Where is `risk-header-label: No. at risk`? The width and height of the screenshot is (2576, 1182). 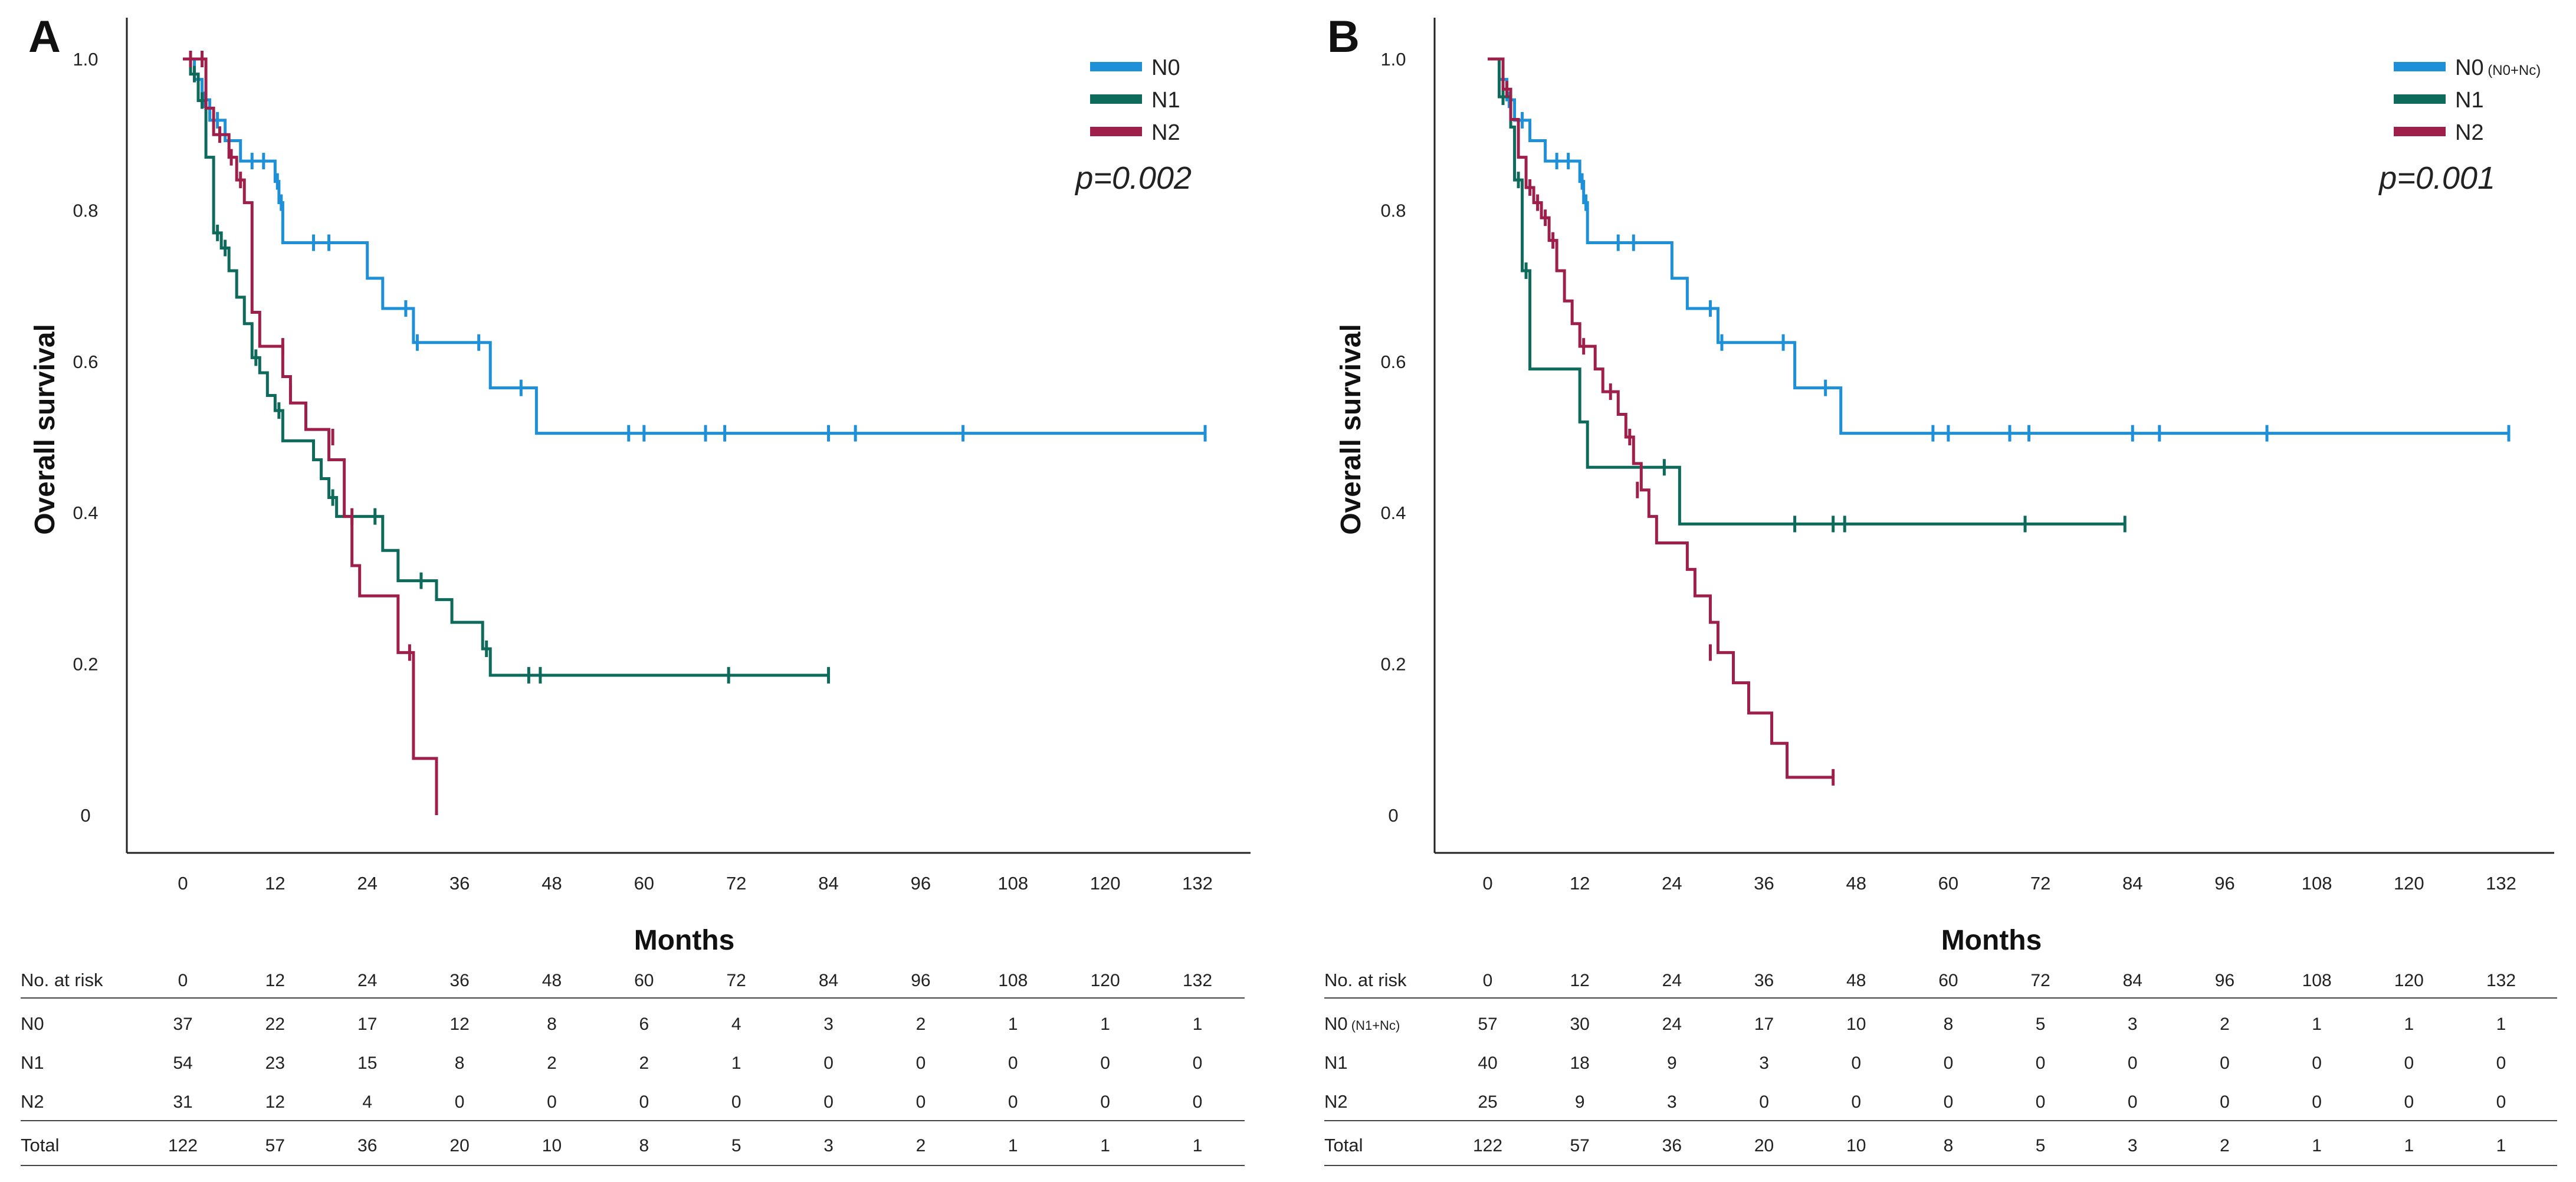 risk-header-label: No. at risk is located at coordinates (62, 980).